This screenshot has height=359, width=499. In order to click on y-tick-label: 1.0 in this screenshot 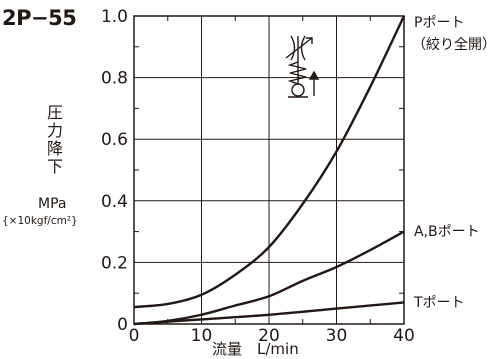, I will do `click(114, 17)`.